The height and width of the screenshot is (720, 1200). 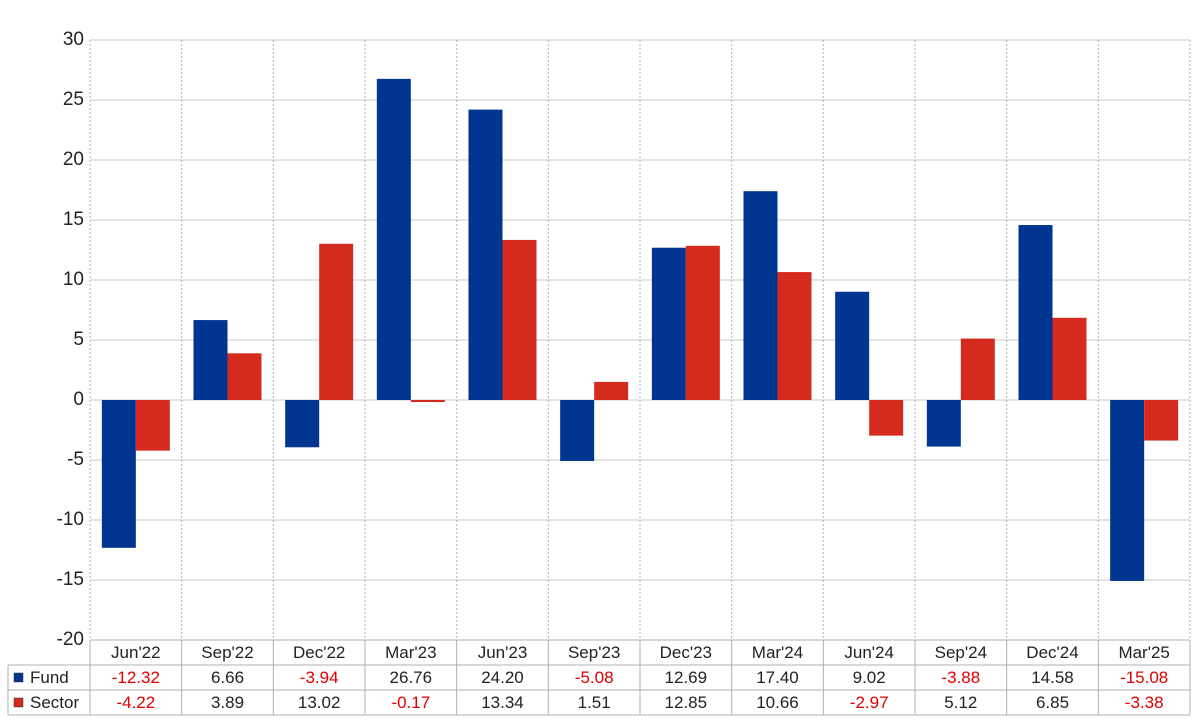 I want to click on table-value: 1.51, so click(x=594, y=702).